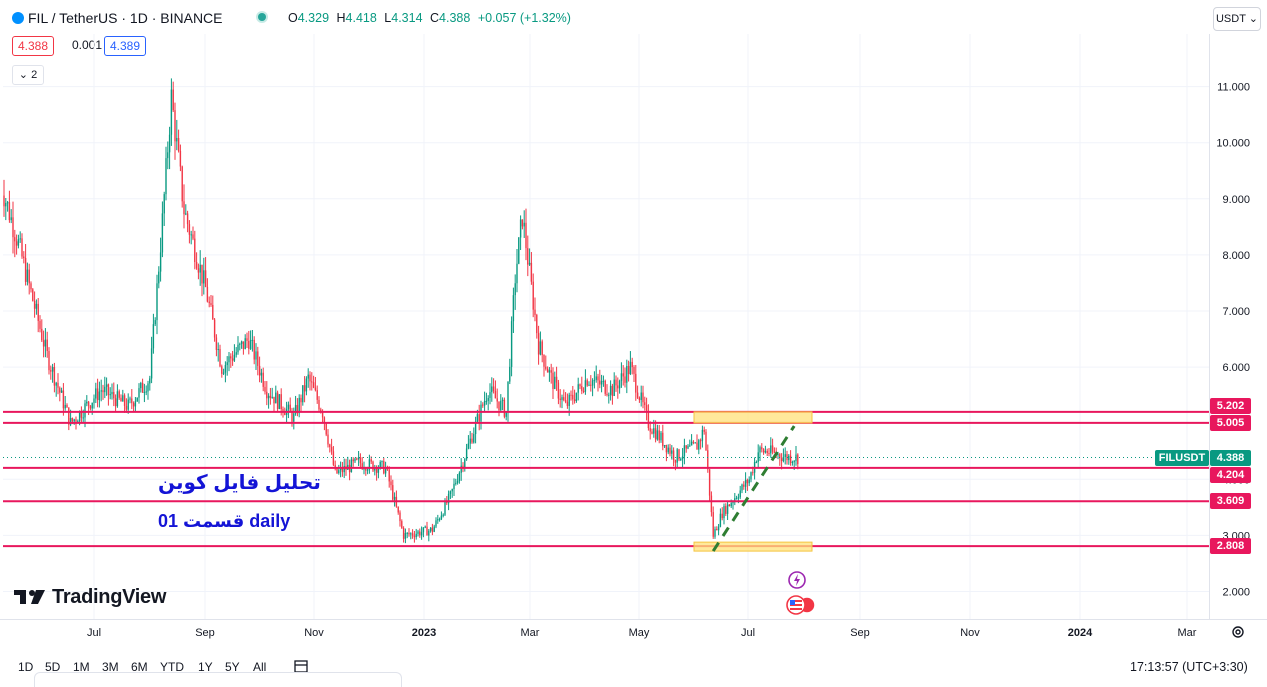  I want to click on drawing-toolbar-strip, so click(218, 679).